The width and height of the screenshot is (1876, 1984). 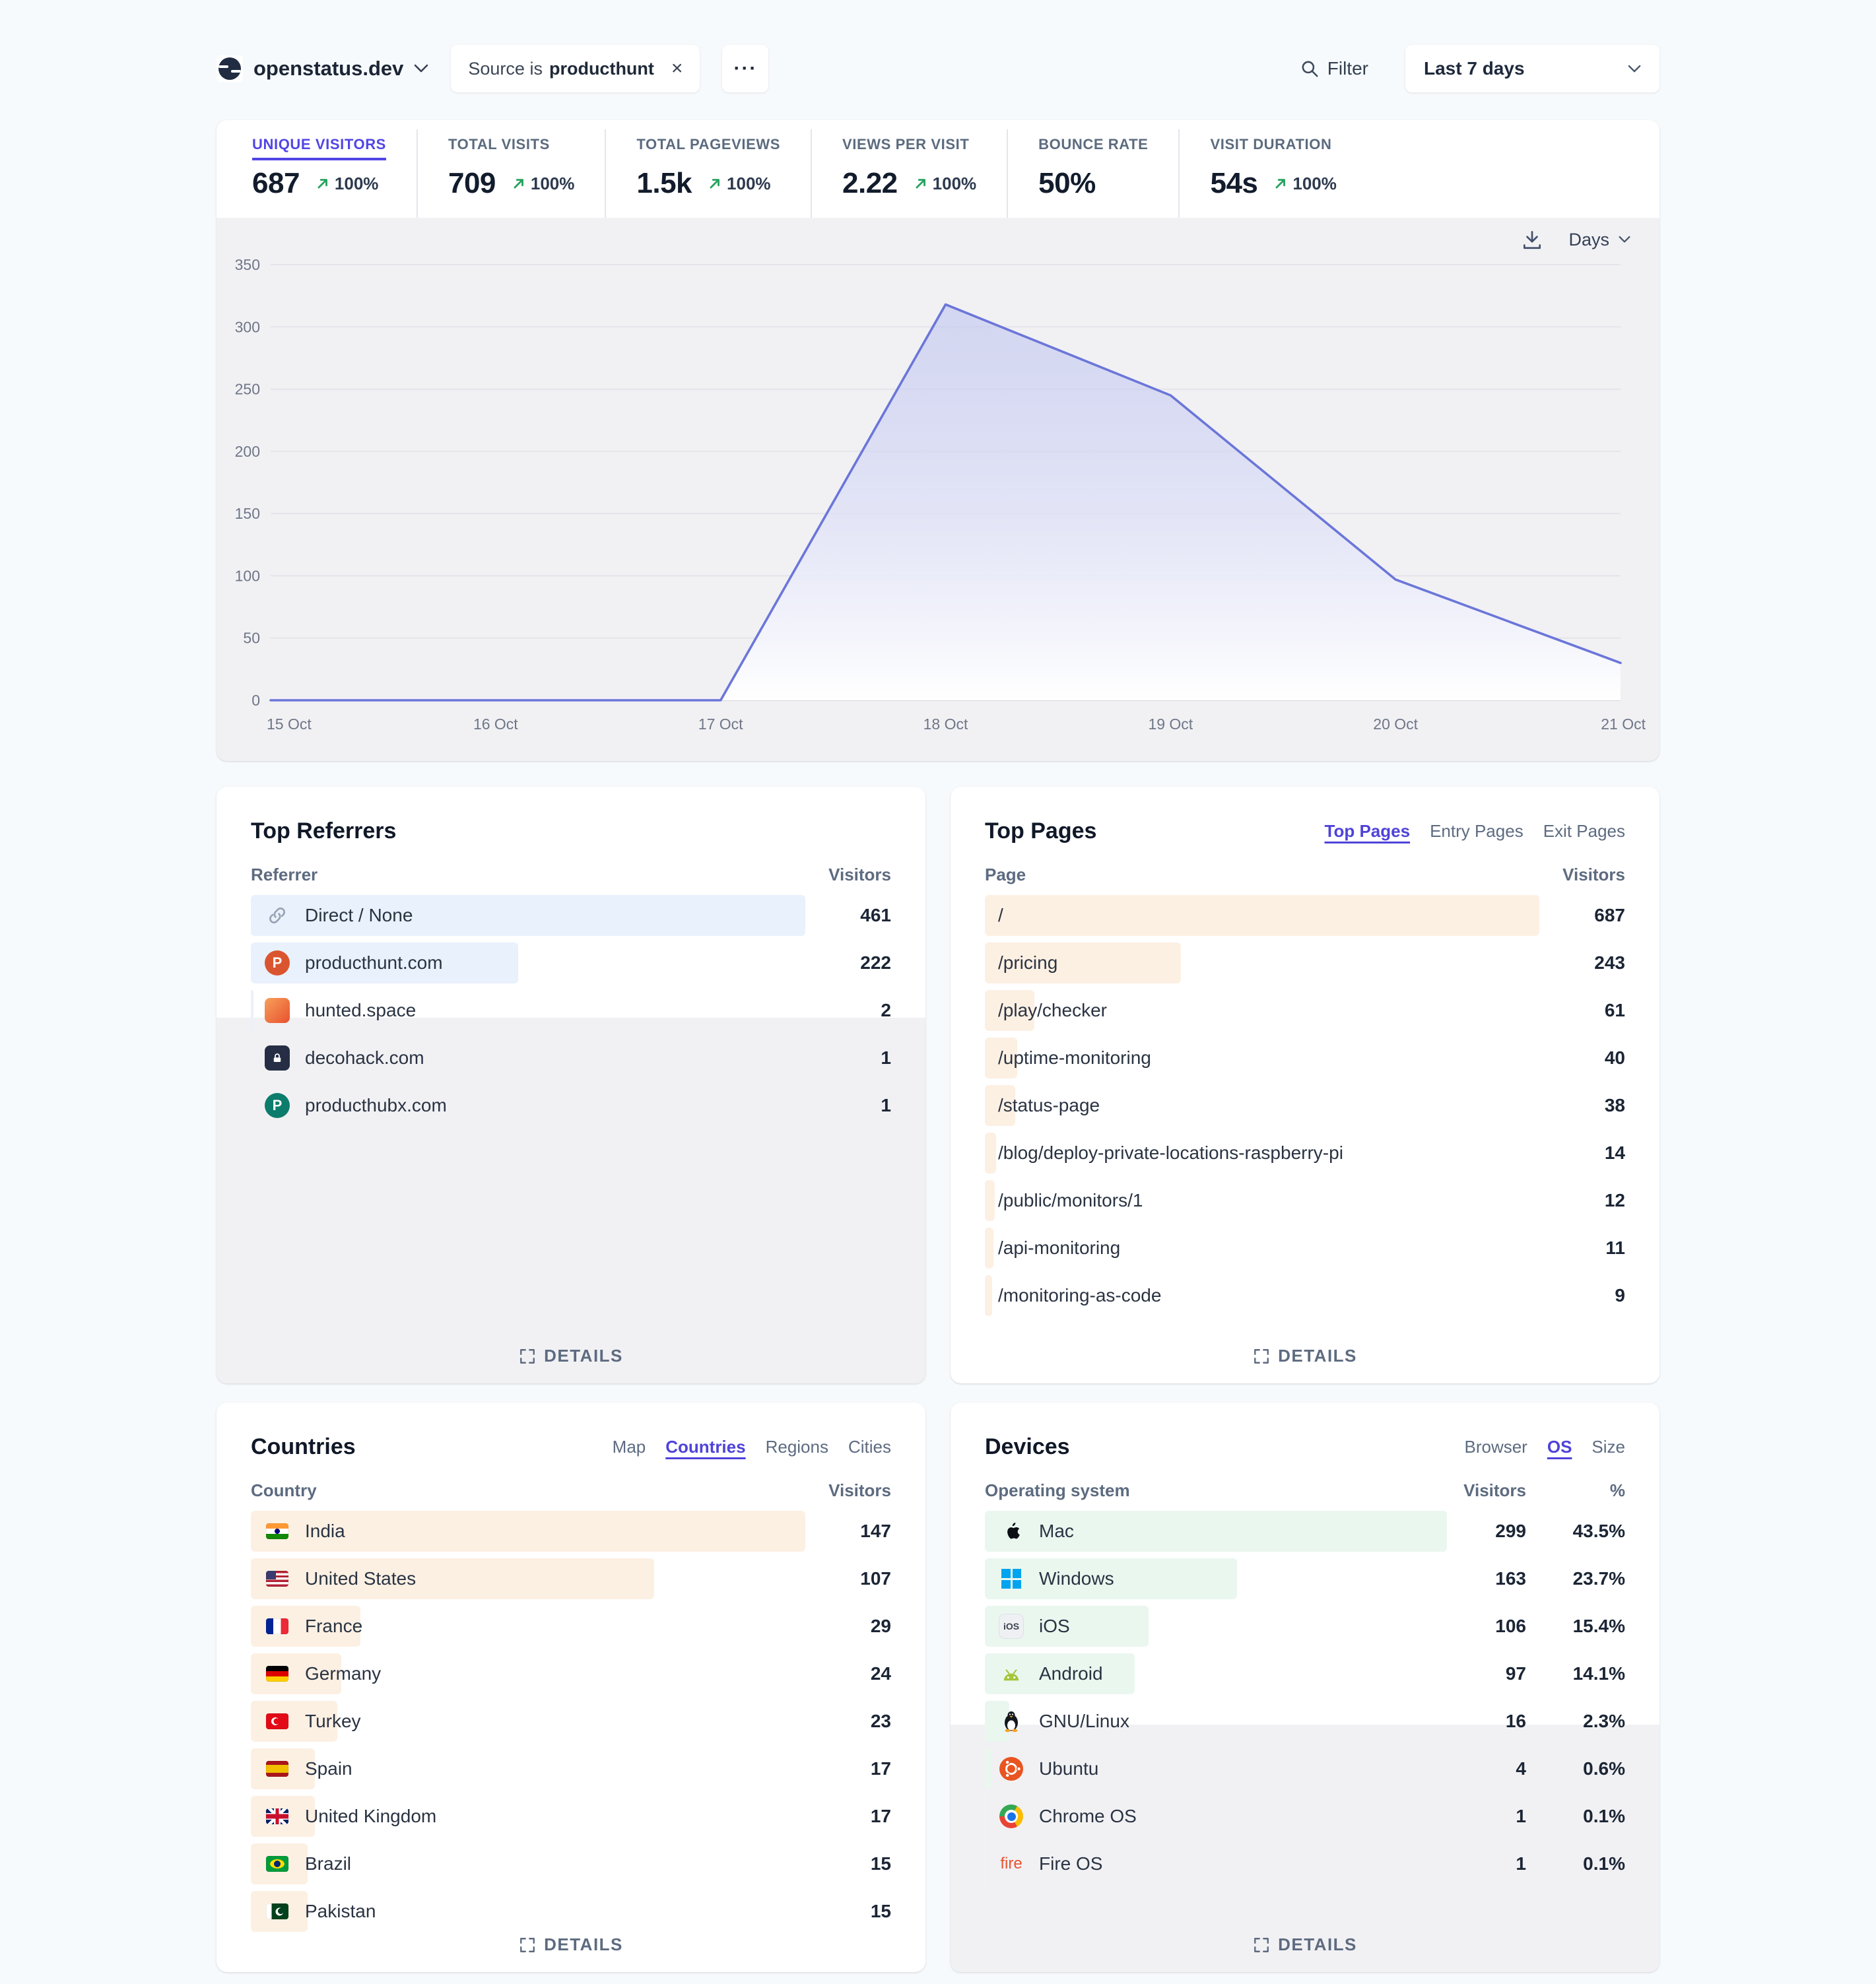 I want to click on page-row: /api-monitoring 11, so click(x=1305, y=1248).